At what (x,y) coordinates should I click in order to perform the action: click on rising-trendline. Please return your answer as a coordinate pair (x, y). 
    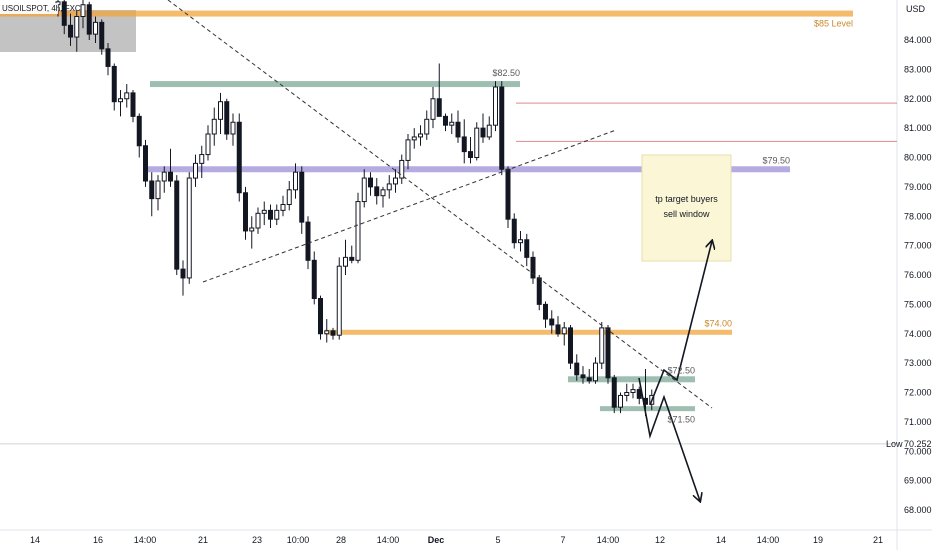
    Looking at the image, I should click on (409, 206).